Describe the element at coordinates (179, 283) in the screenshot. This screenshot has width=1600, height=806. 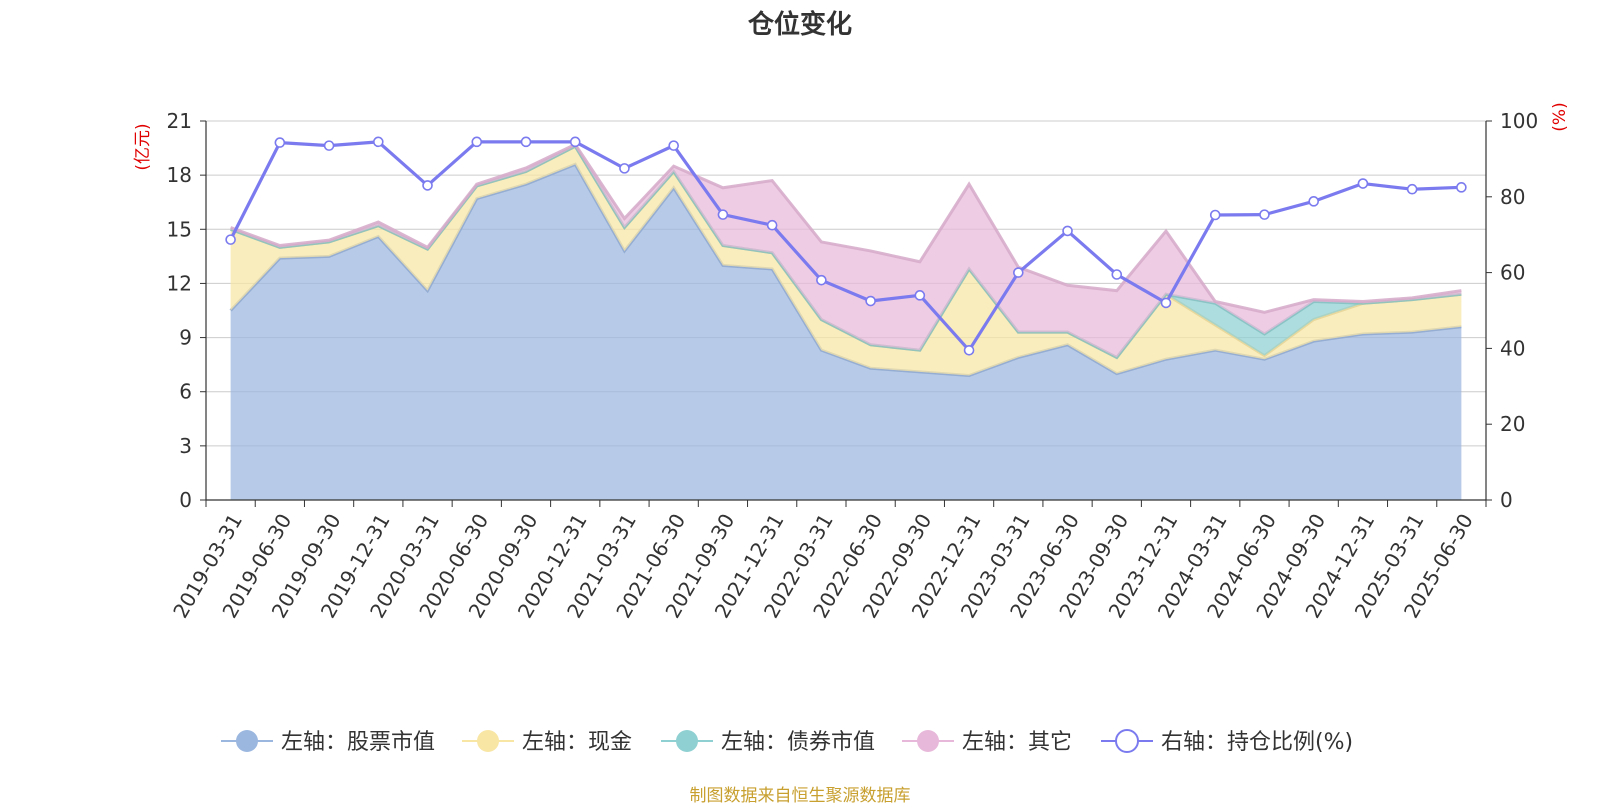
I see `left-tick-label: 12` at that location.